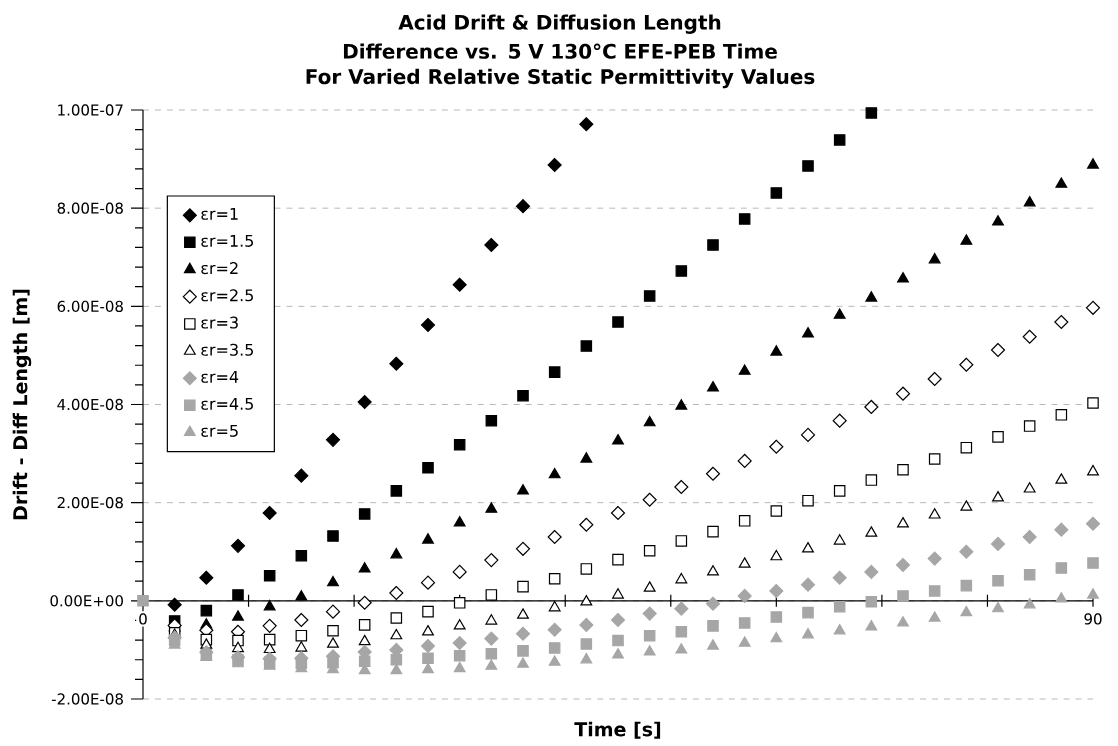 This screenshot has width=1118, height=746. Describe the element at coordinates (90, 306) in the screenshot. I see `y-tick-label: 6.00E-08` at that location.